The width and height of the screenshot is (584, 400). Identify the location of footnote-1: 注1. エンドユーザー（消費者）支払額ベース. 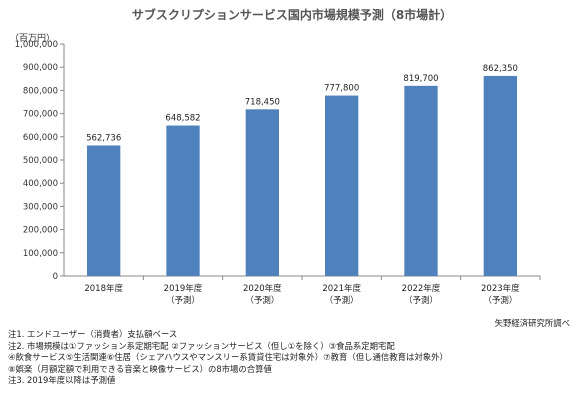
(93, 334).